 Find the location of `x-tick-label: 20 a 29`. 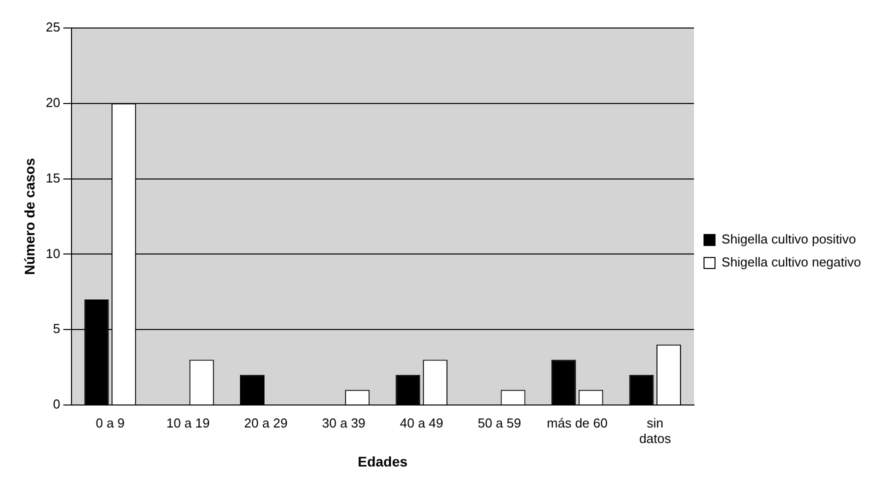

x-tick-label: 20 a 29 is located at coordinates (266, 422).